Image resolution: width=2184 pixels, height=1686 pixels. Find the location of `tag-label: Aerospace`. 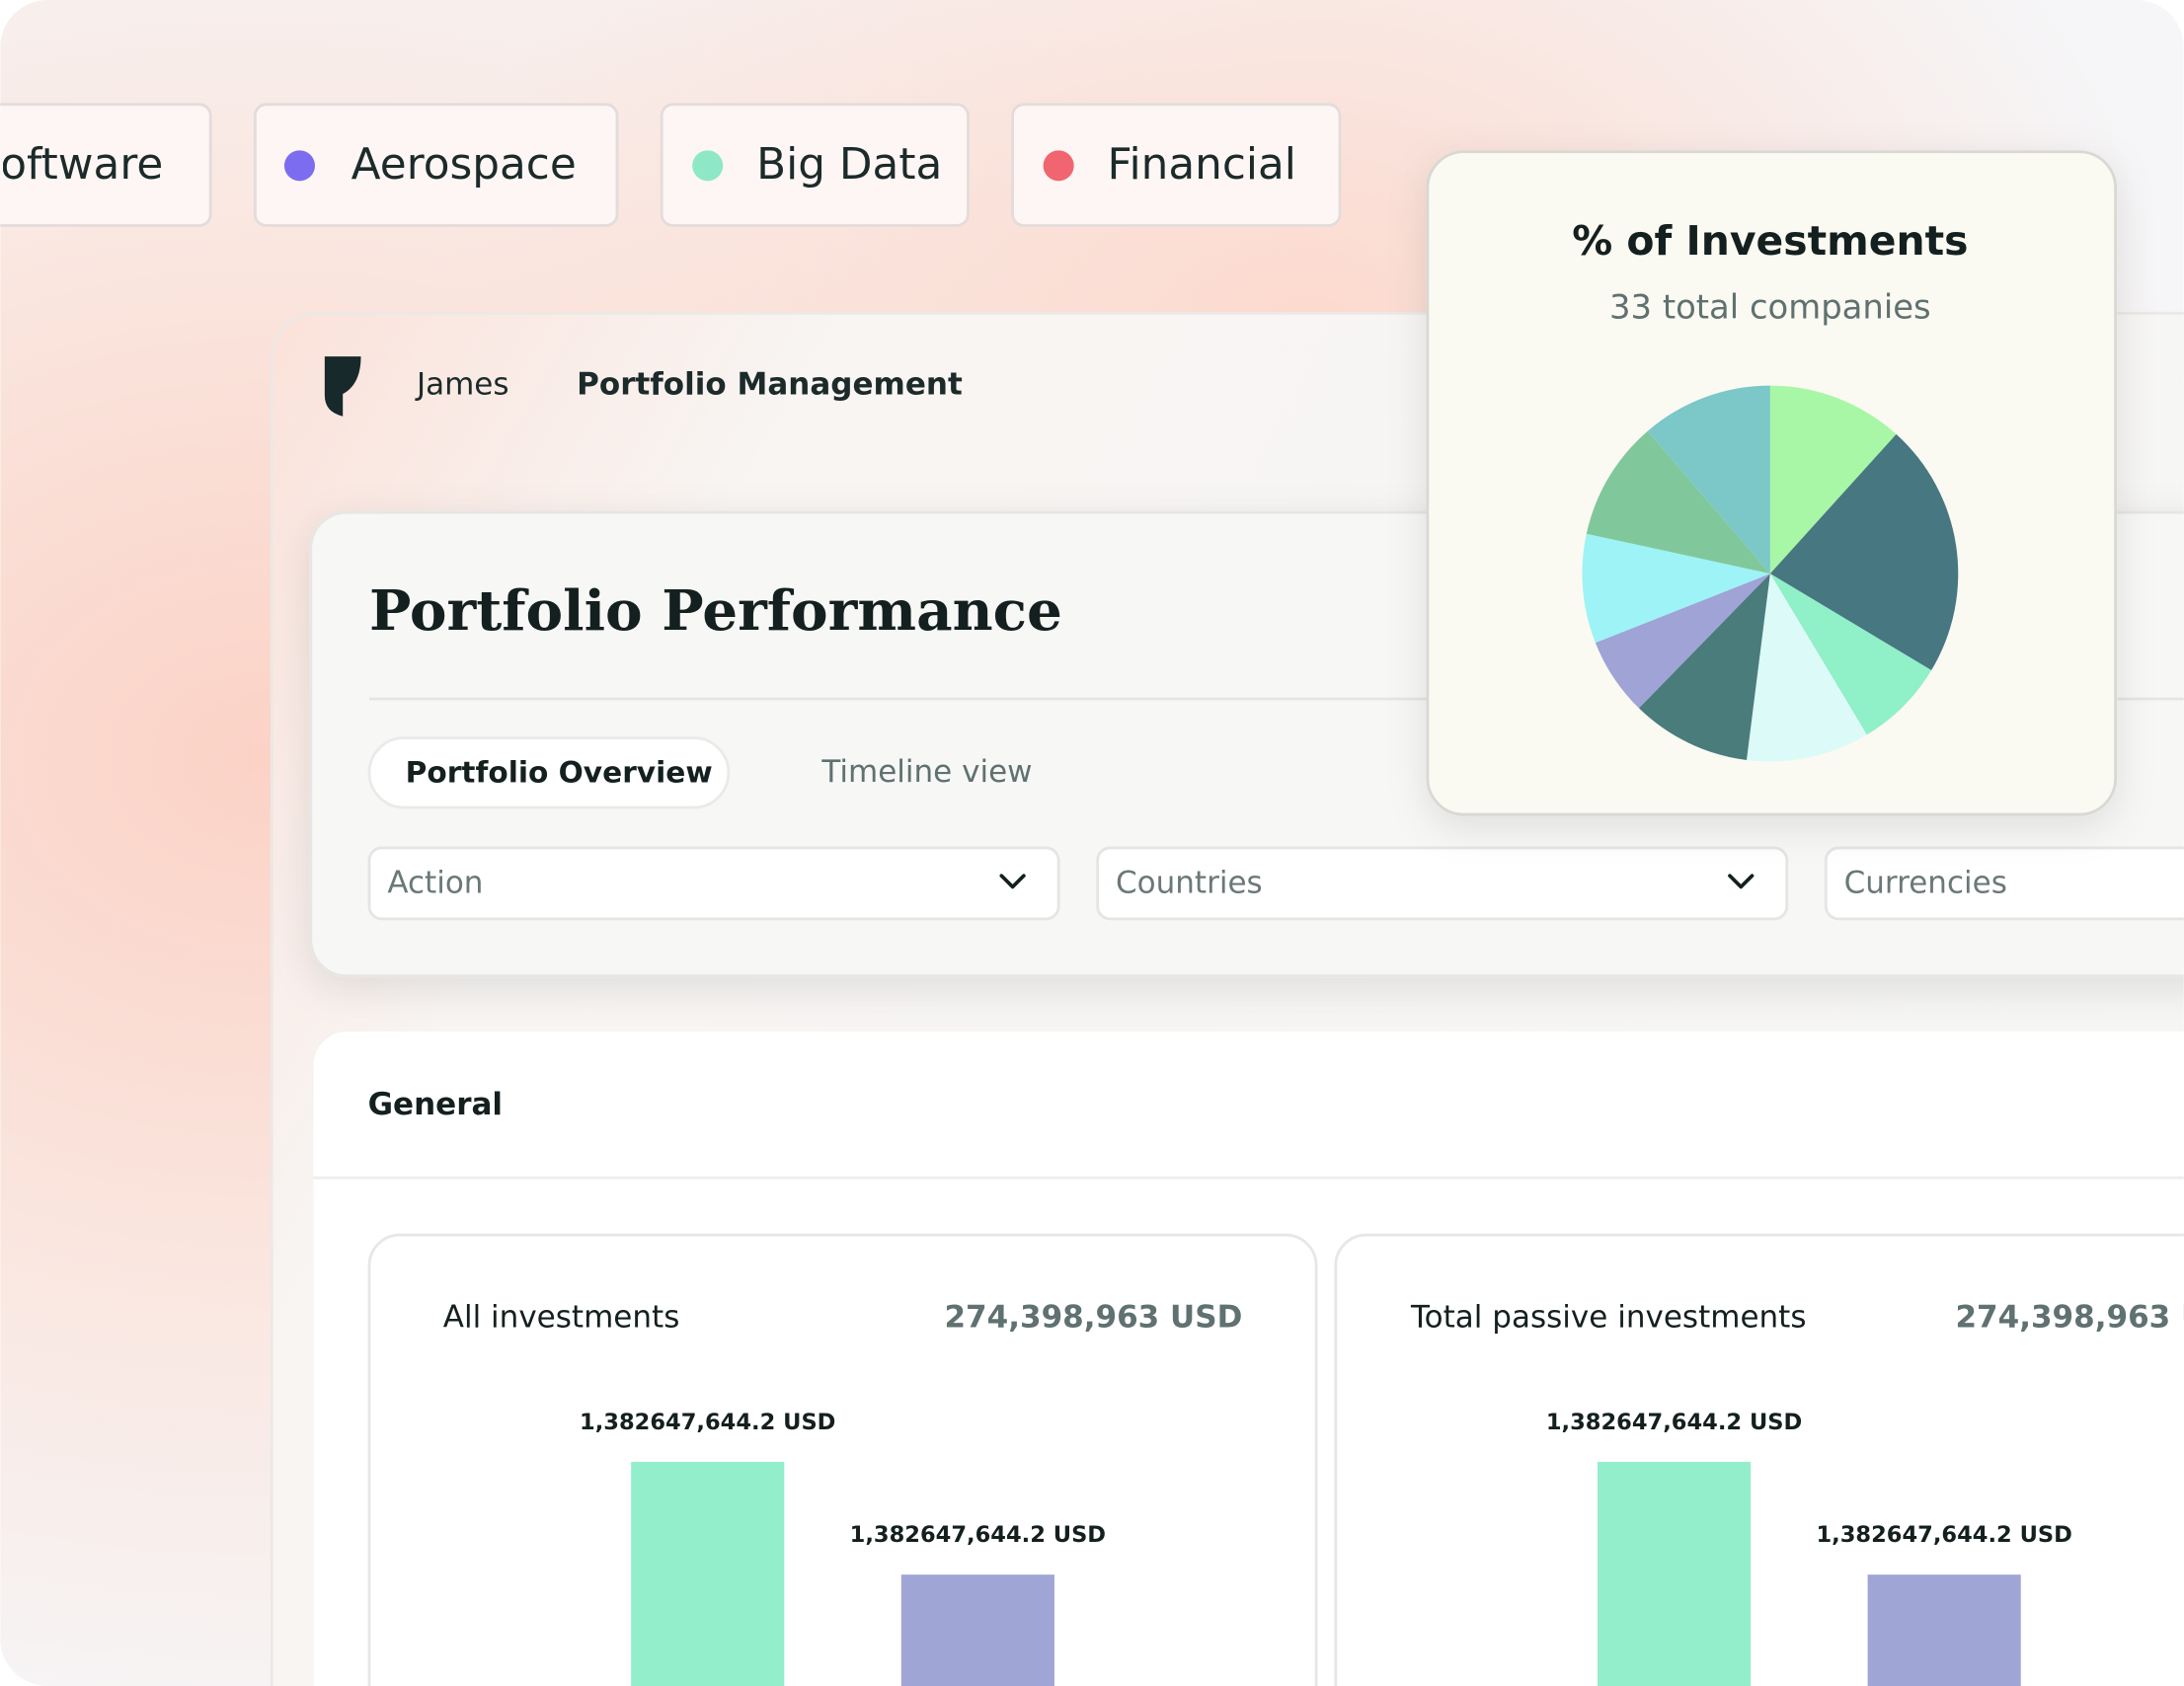

tag-label: Aerospace is located at coordinates (464, 164).